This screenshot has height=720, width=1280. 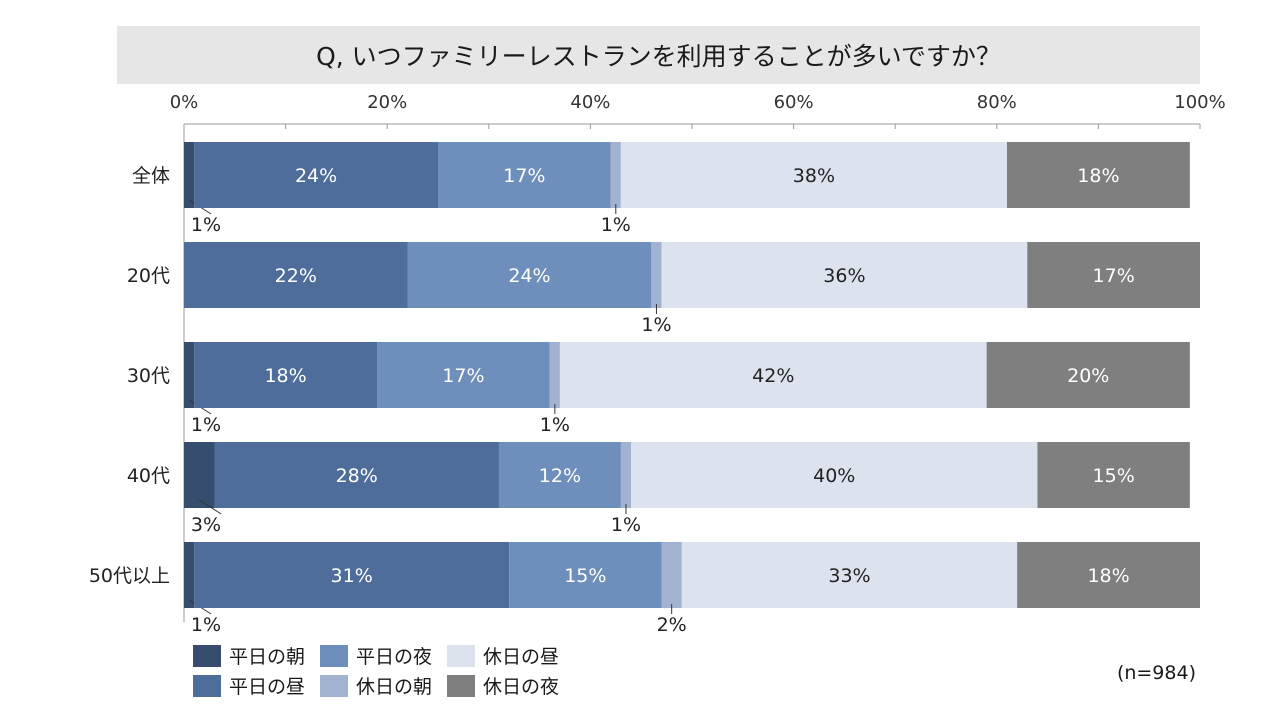 What do you see at coordinates (794, 102) in the screenshot?
I see `x-tick-label: 60%` at bounding box center [794, 102].